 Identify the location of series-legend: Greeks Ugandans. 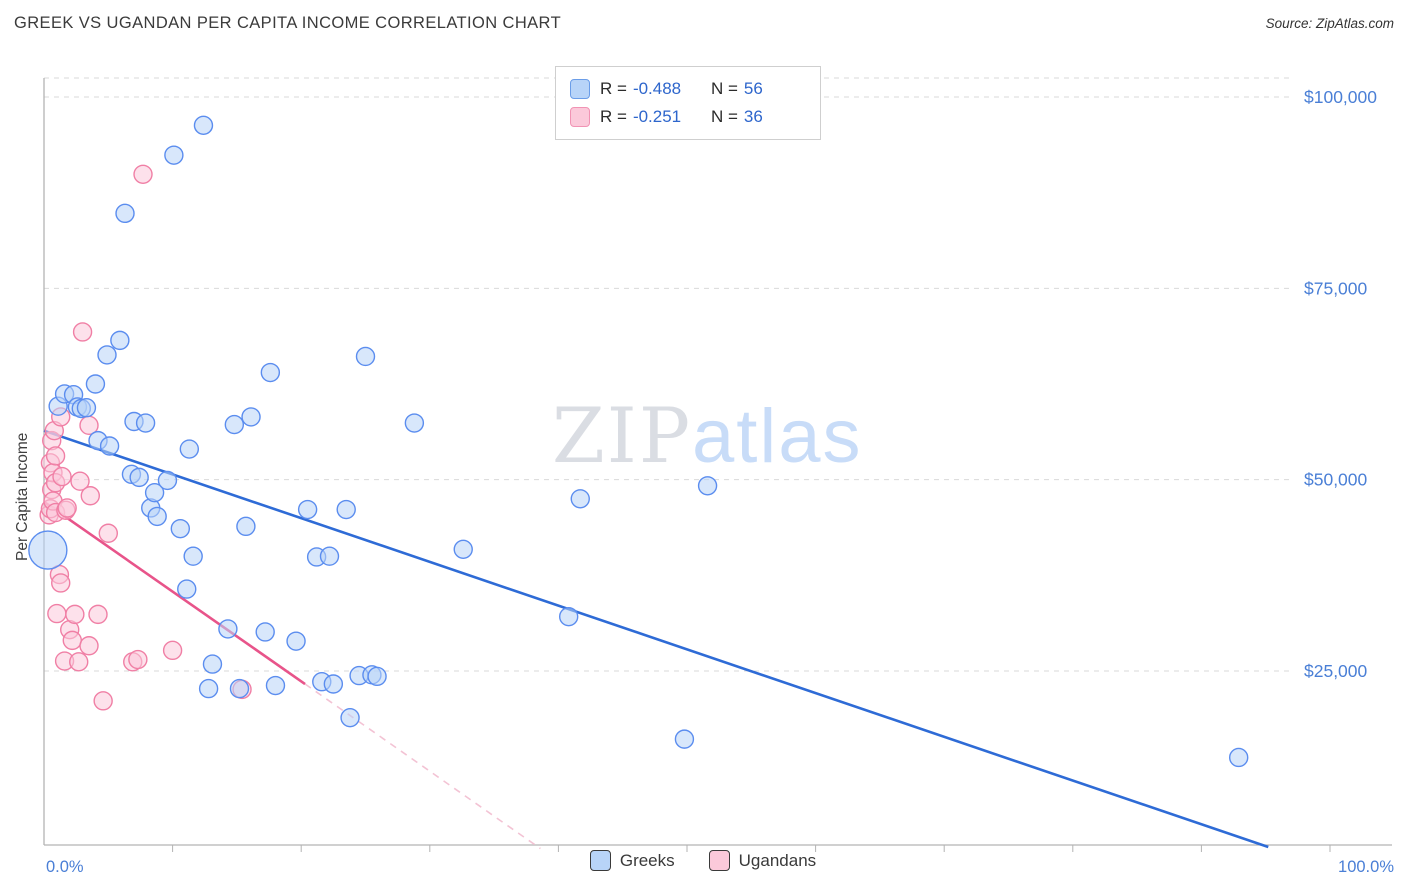
(703, 860).